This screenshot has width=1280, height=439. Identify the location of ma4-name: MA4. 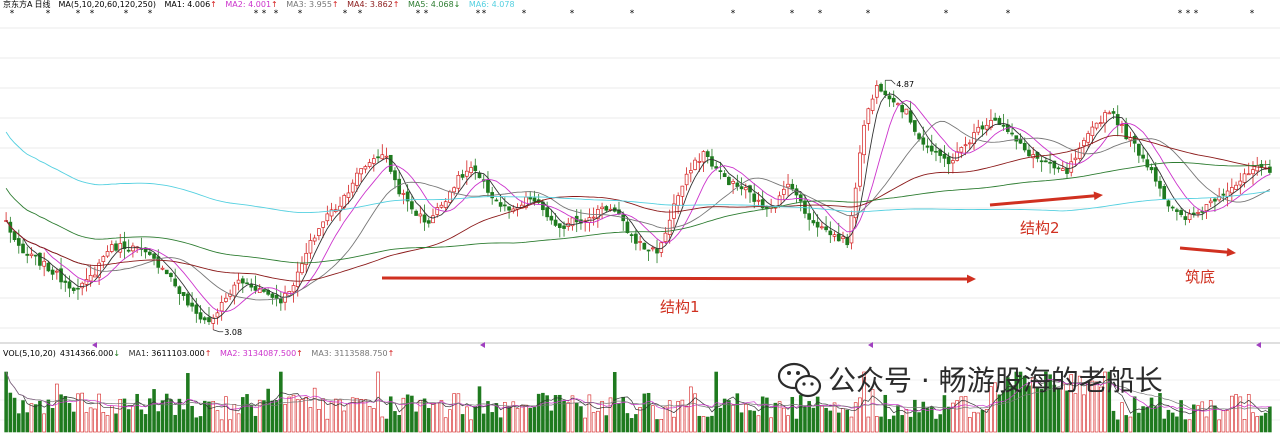
(355, 4).